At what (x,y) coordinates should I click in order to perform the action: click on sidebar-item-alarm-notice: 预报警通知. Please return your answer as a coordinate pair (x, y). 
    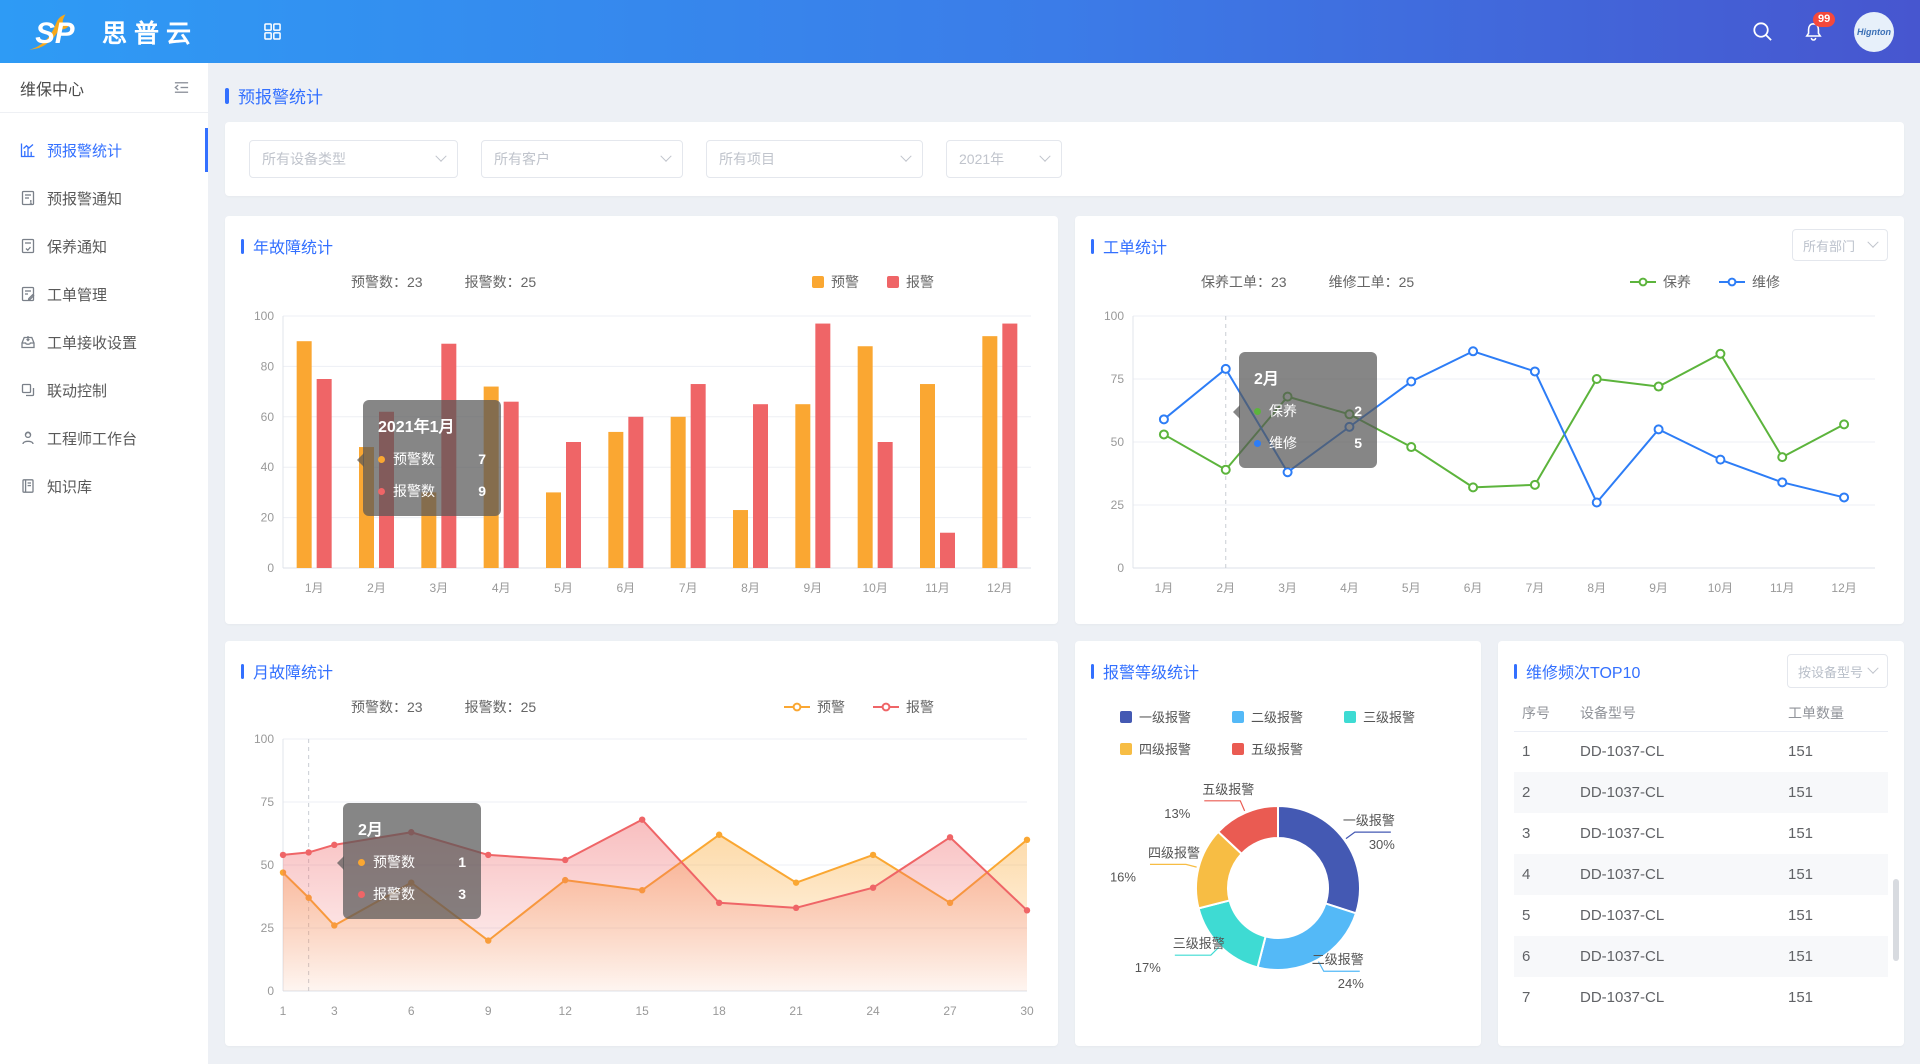
    Looking at the image, I should click on (104, 198).